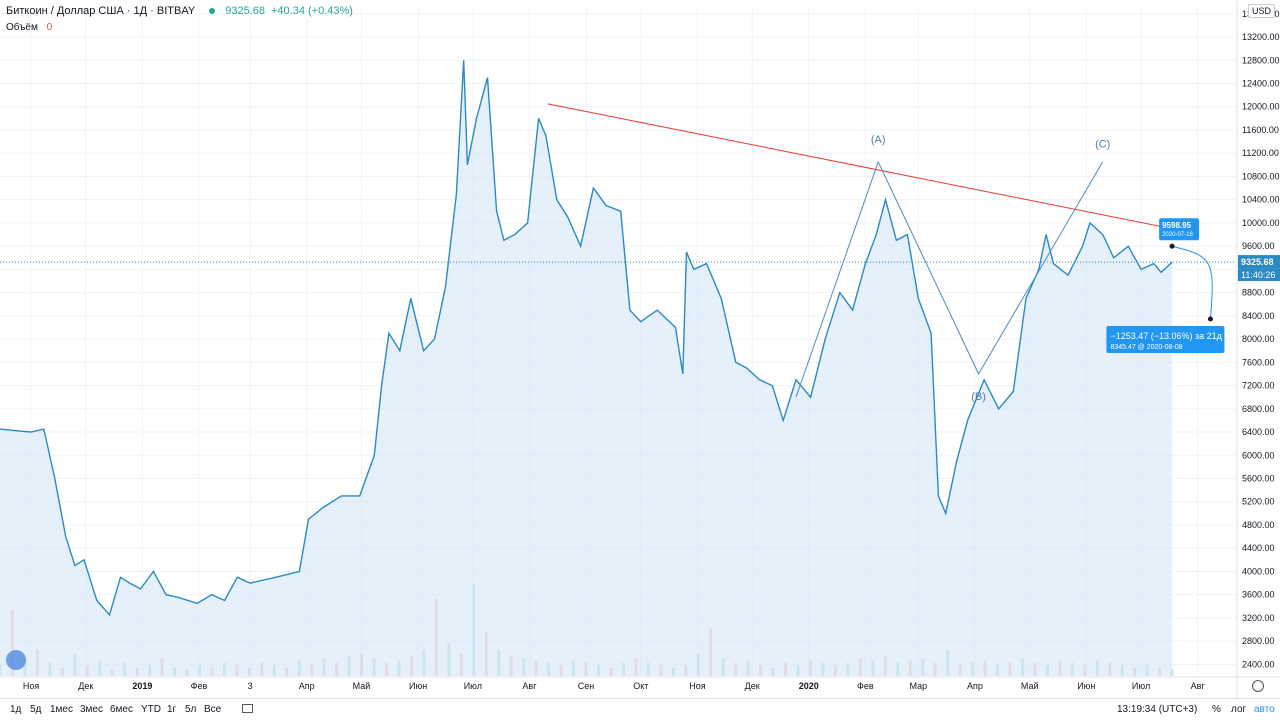 This screenshot has width=1280, height=725. I want to click on clock-time: 13:19:34 (UTC+3), so click(1157, 709).